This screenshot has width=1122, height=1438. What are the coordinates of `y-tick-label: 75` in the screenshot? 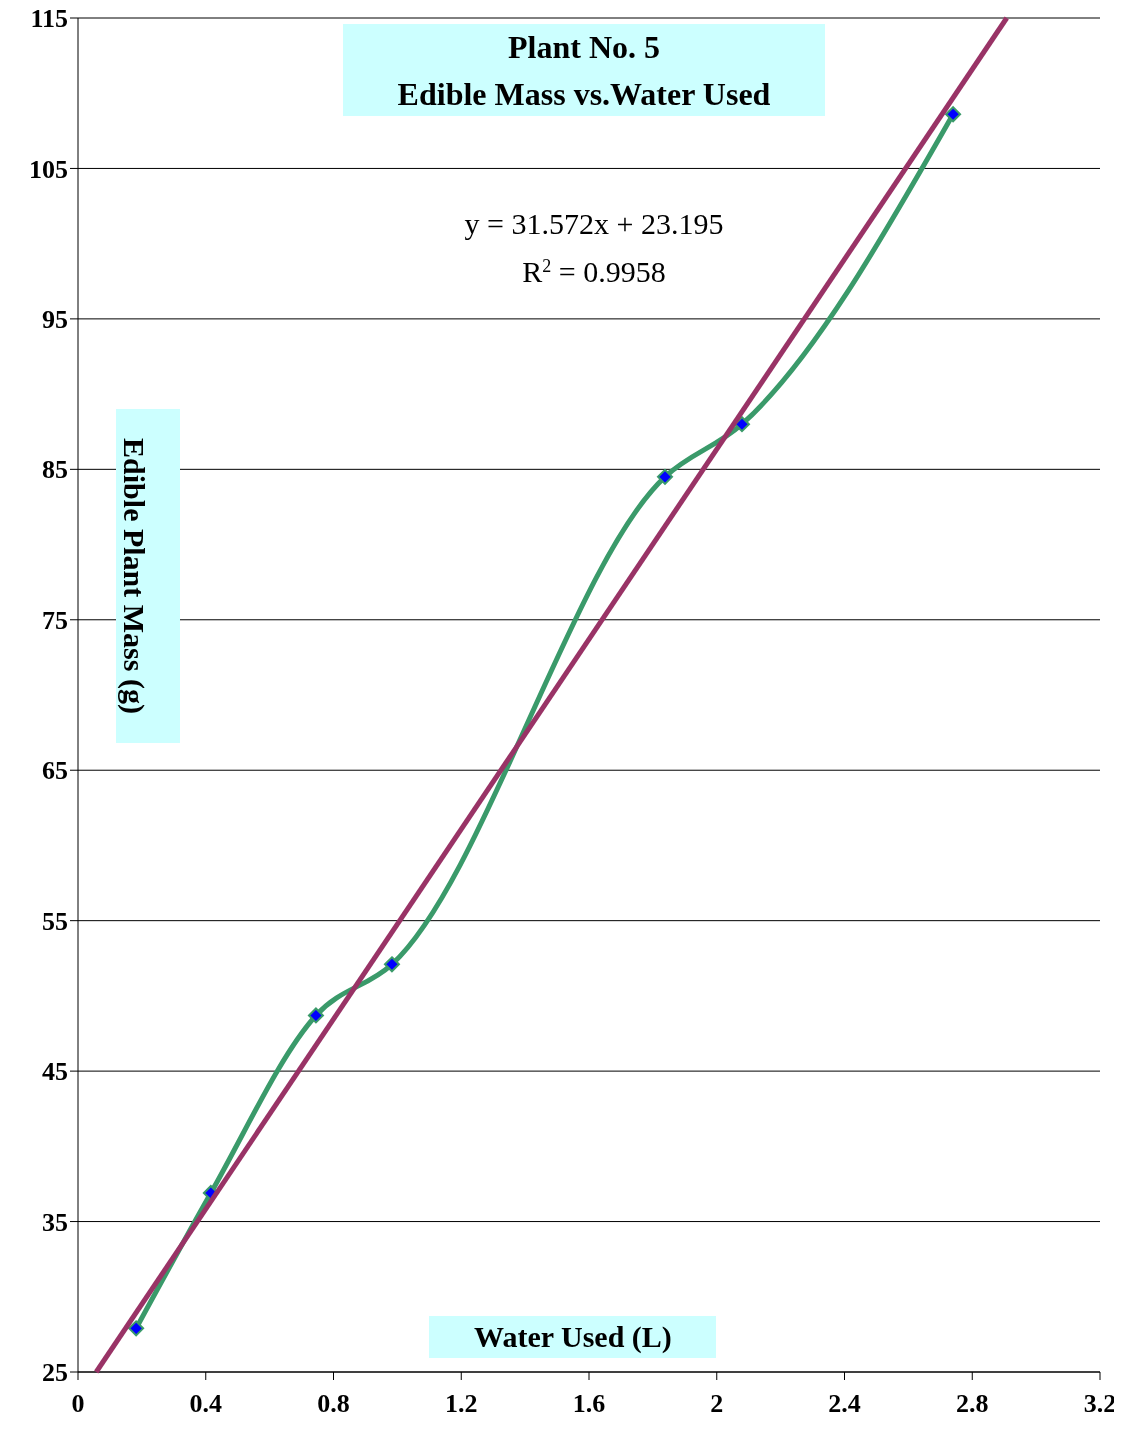 It's located at (55, 620).